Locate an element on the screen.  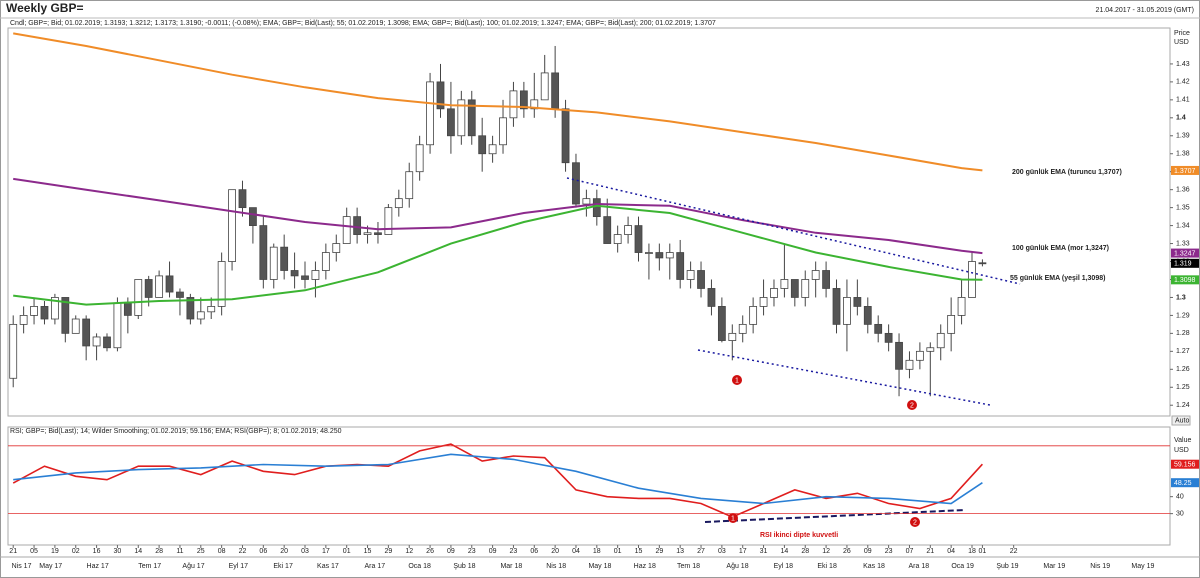
y-tick-label: 1.35 is located at coordinates (1183, 207).